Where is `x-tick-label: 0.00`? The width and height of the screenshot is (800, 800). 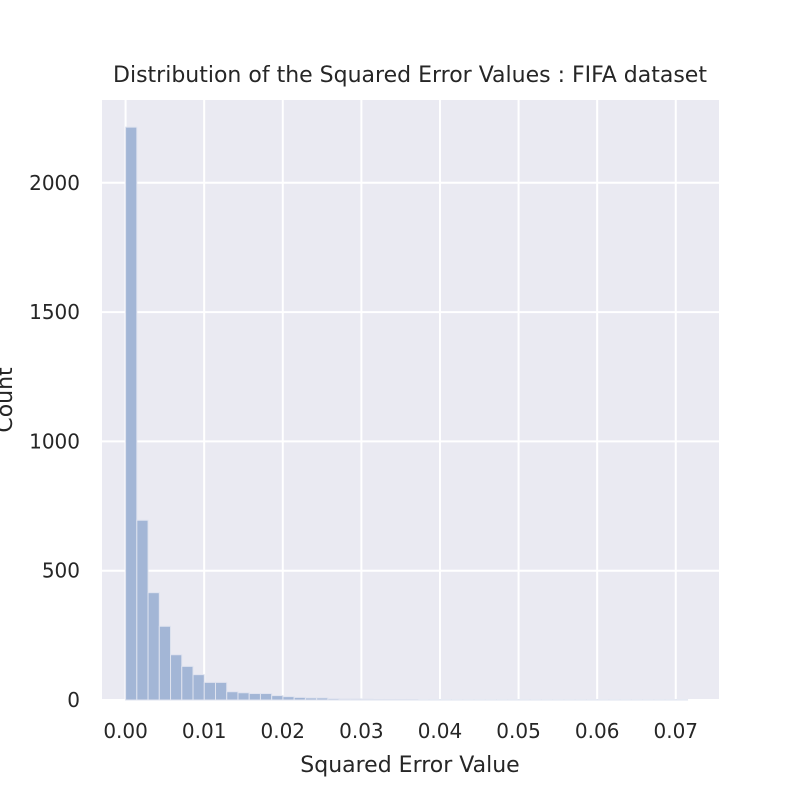 x-tick-label: 0.00 is located at coordinates (125, 731).